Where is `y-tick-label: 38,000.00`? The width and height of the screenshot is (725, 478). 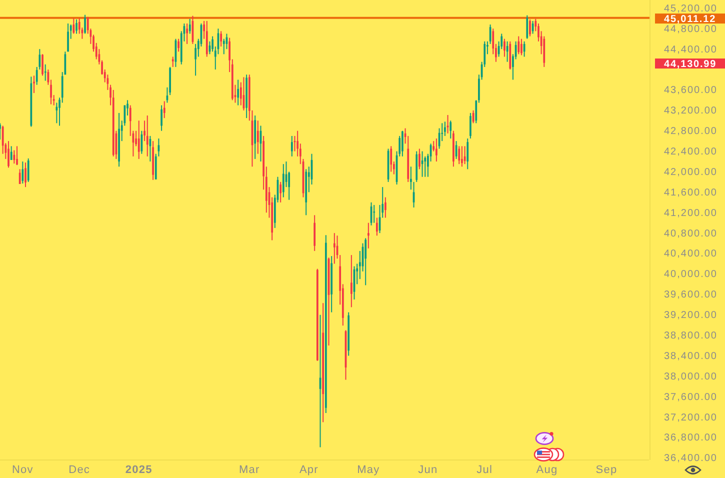 y-tick-label: 38,000.00 is located at coordinates (691, 376).